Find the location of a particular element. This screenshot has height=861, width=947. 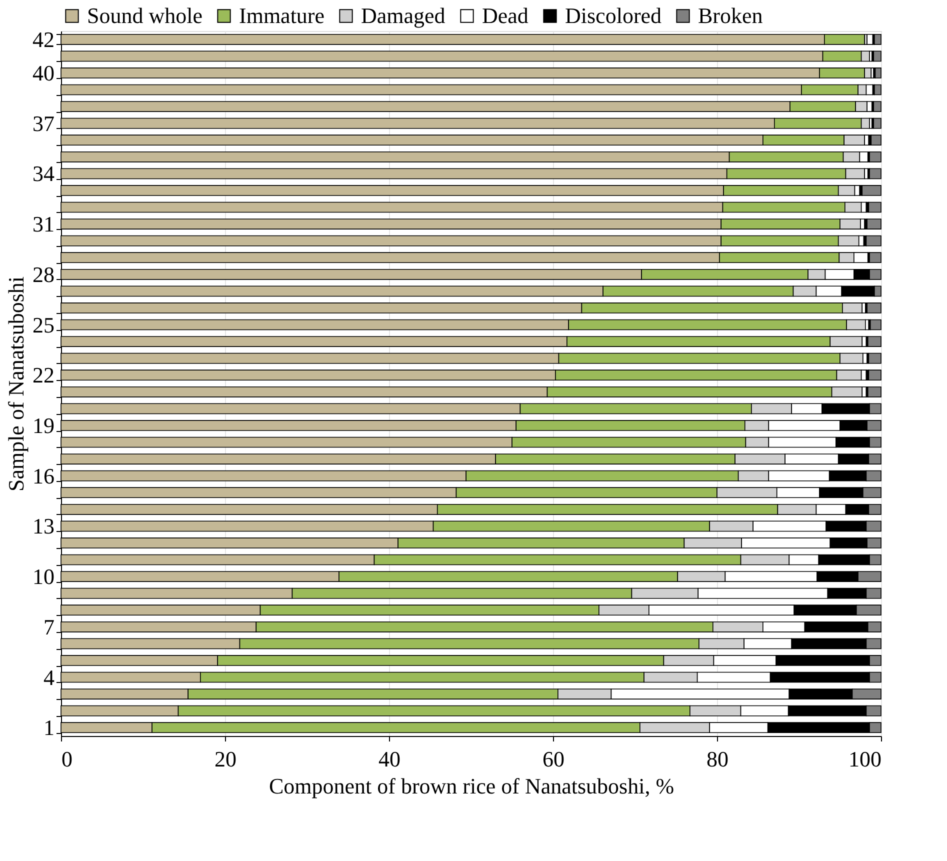

y-tick-label: 37 is located at coordinates (43, 123).